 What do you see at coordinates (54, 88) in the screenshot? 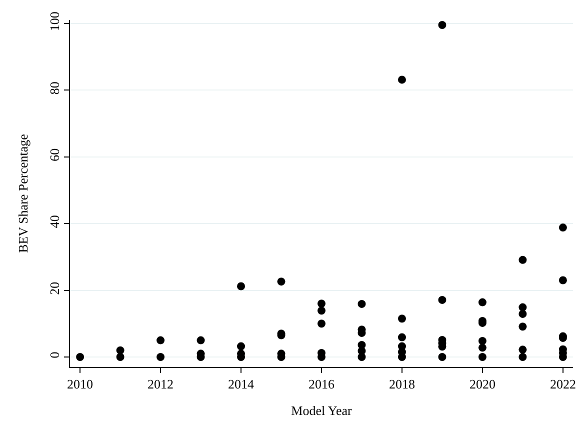
I see `y-tick-label: 80` at bounding box center [54, 88].